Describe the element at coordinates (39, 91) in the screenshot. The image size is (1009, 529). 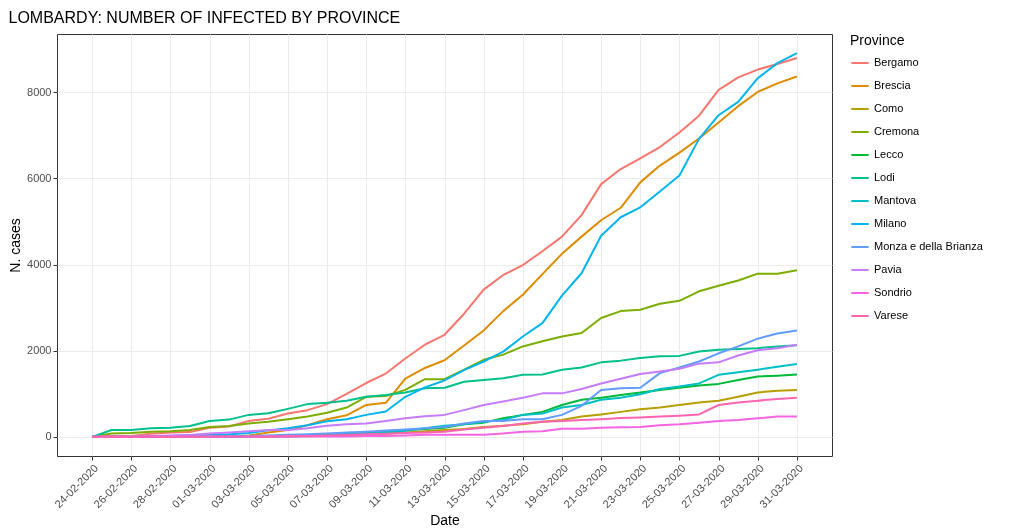
I see `y-tick-label: 8000` at that location.